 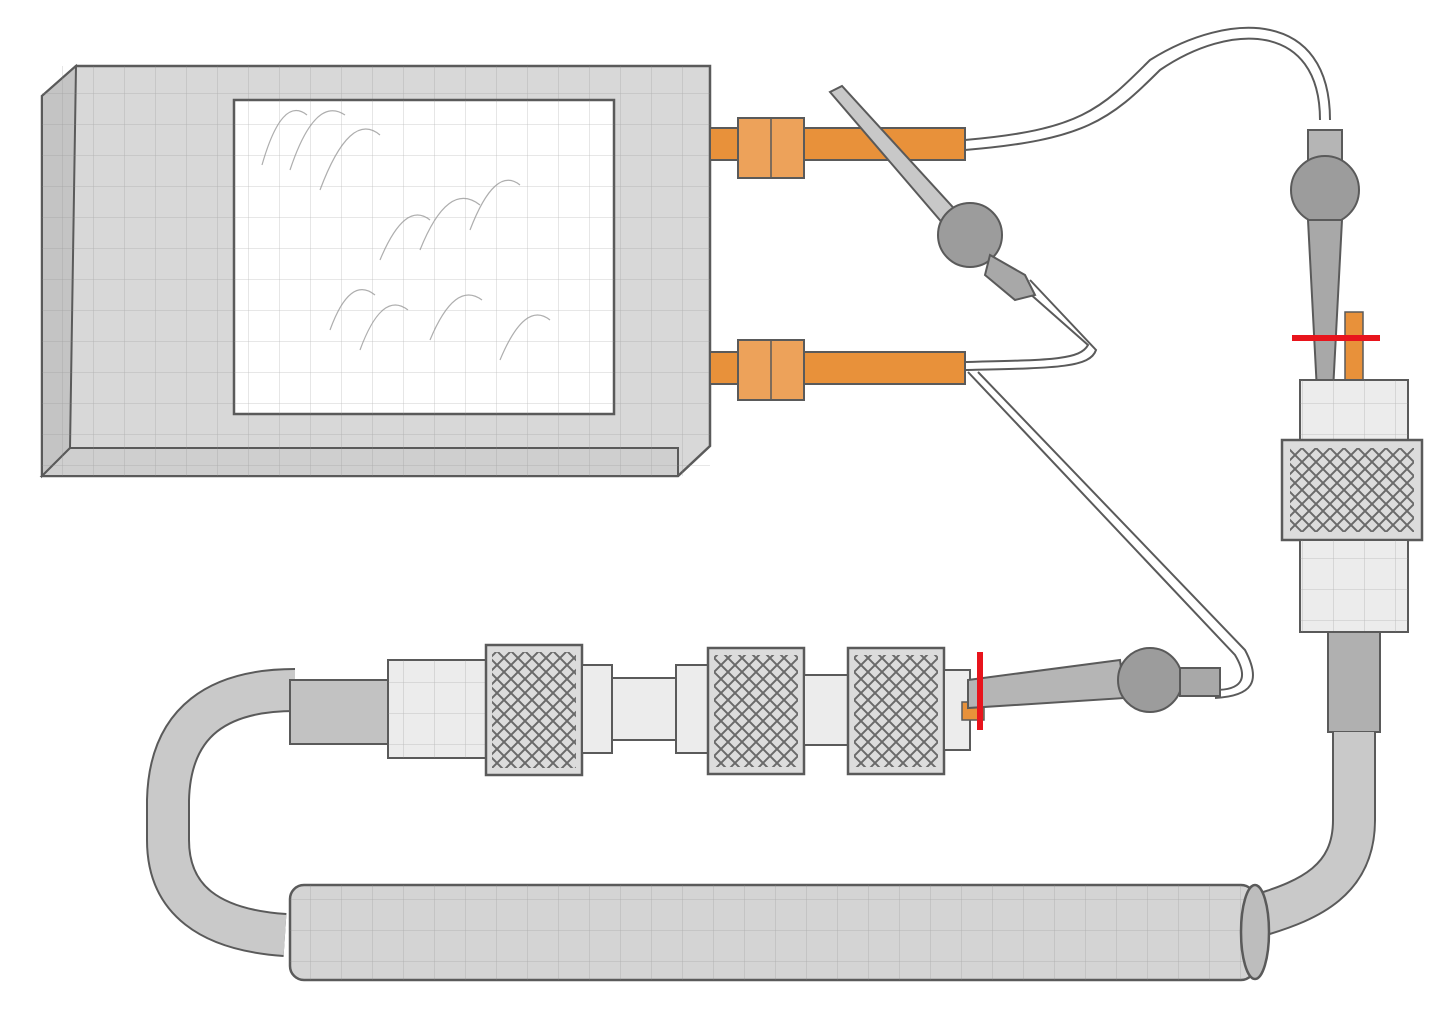 What do you see at coordinates (406, 235) in the screenshot?
I see `window-reflection` at bounding box center [406, 235].